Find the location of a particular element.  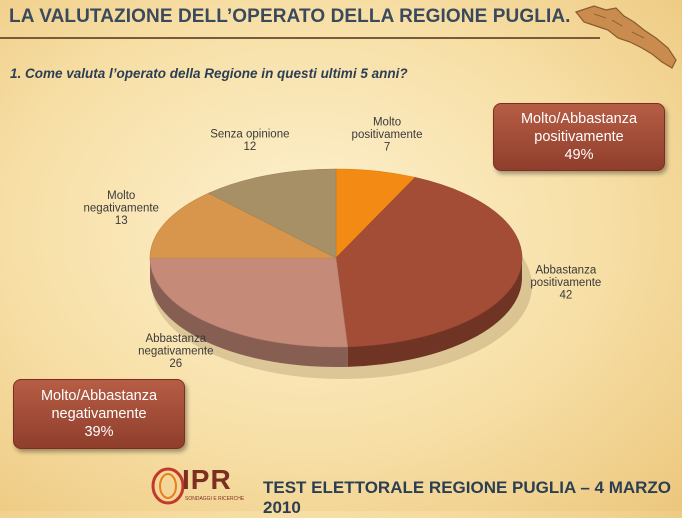

positive-callout-line2: positivamente is located at coordinates (579, 137).